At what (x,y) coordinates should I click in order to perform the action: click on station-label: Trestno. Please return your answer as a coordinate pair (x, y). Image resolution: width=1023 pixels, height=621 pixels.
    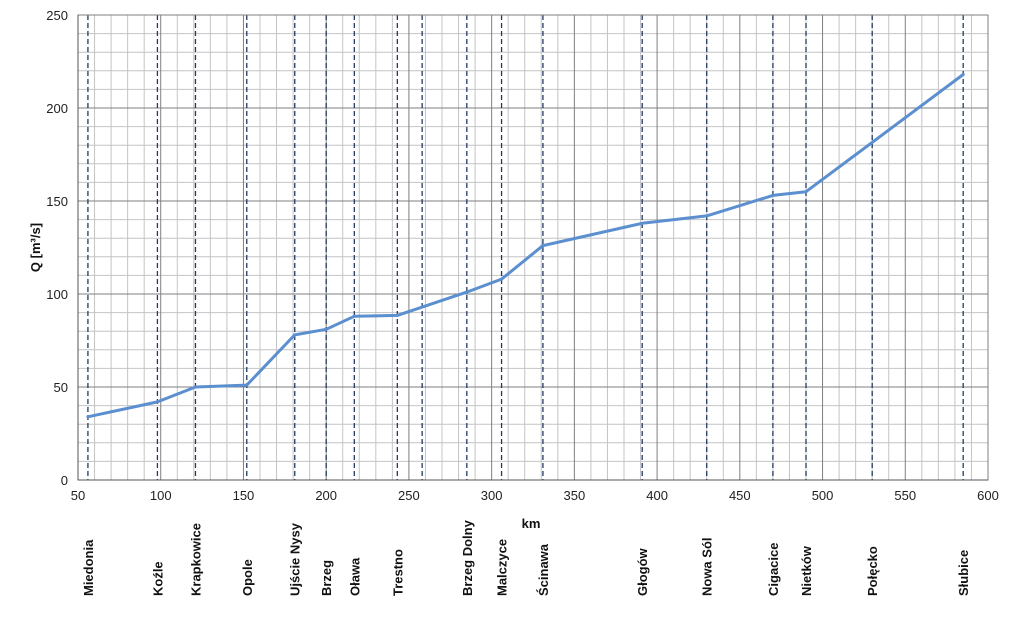
    Looking at the image, I should click on (397, 572).